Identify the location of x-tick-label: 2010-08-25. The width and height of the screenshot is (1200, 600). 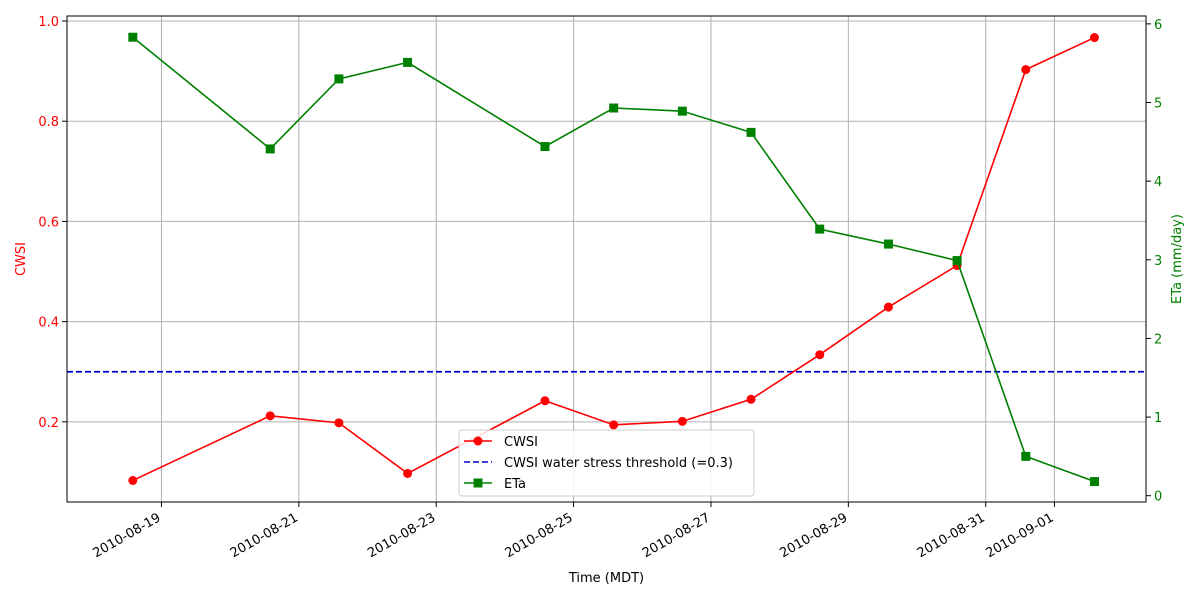
(539, 535).